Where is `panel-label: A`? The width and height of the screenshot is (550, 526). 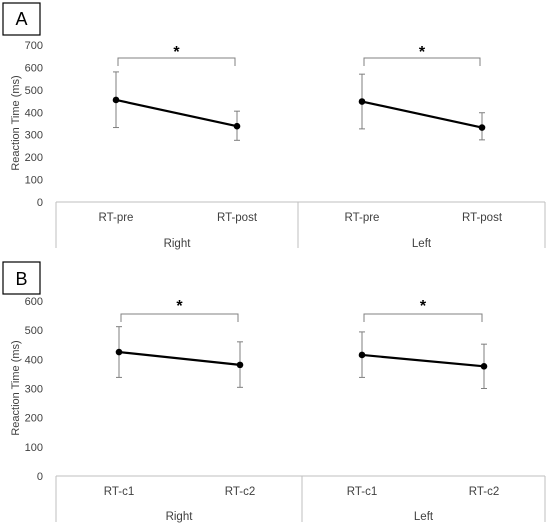
panel-label: A is located at coordinates (21, 19).